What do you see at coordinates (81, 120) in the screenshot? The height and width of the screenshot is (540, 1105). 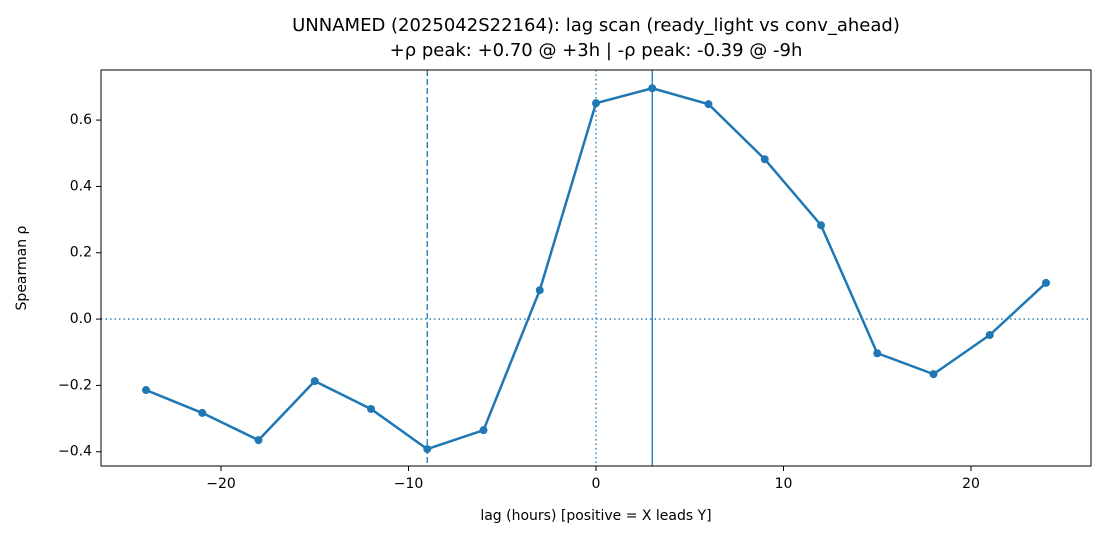 I see `y-tick-label: 0.6` at bounding box center [81, 120].